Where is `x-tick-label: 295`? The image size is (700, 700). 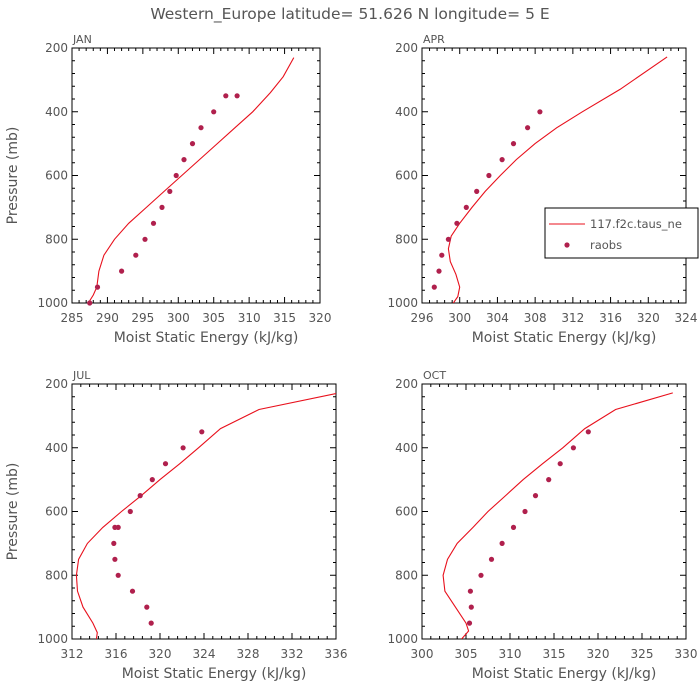 x-tick-label: 295 is located at coordinates (142, 318).